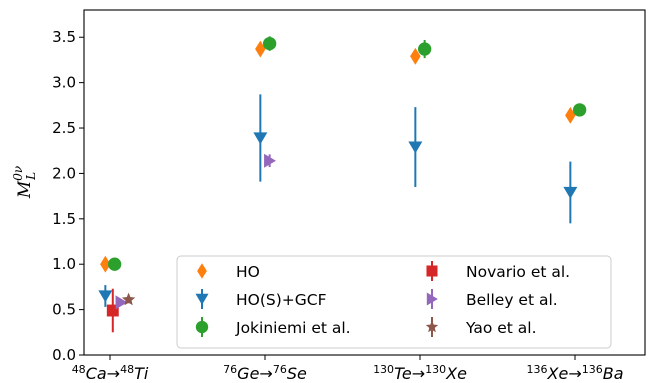 The image size is (657, 383). What do you see at coordinates (64, 219) in the screenshot?
I see `y-tick-label: 1.5` at bounding box center [64, 219].